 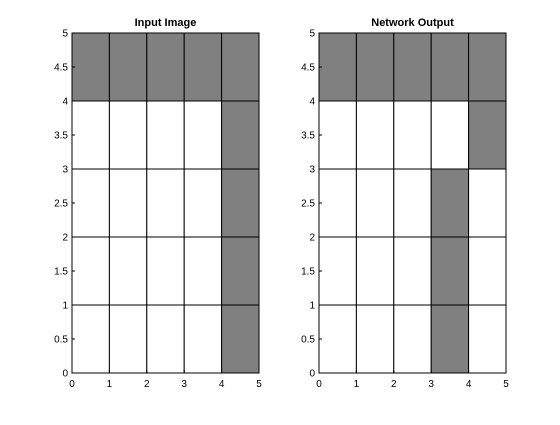 I want to click on chart-title: Input Image, so click(x=166, y=23).